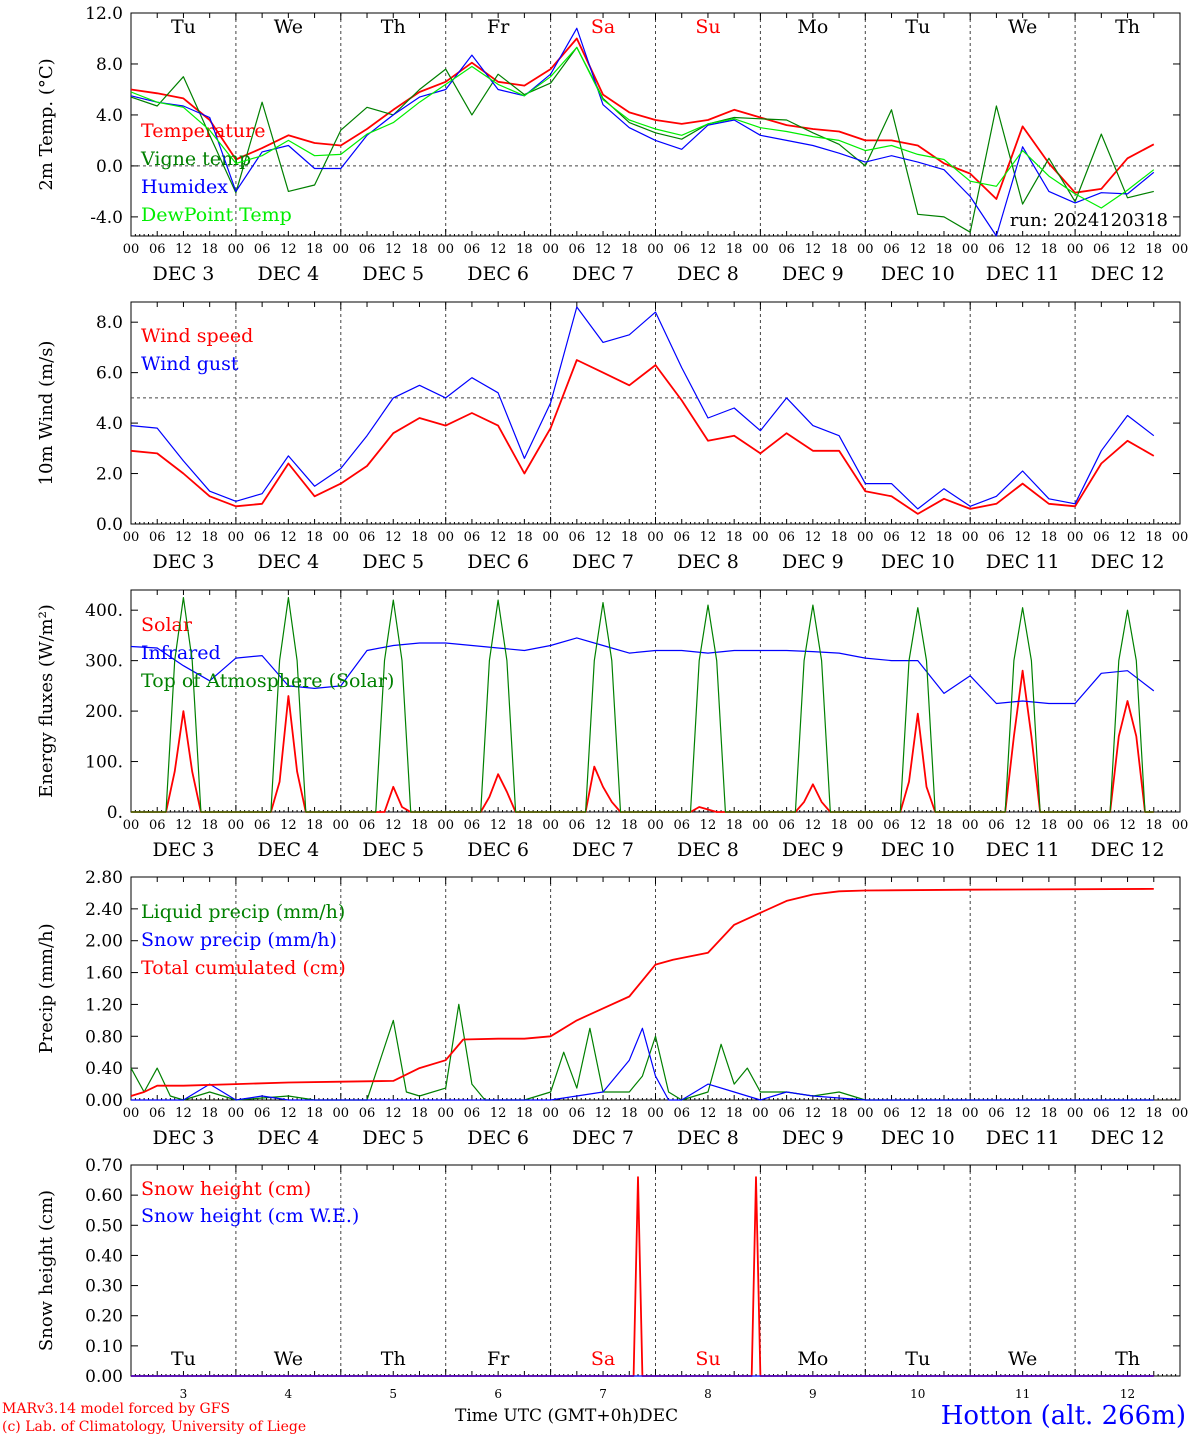 This screenshot has width=1194, height=1440. Describe the element at coordinates (498, 1394) in the screenshot. I see `day-number-label: 6` at that location.